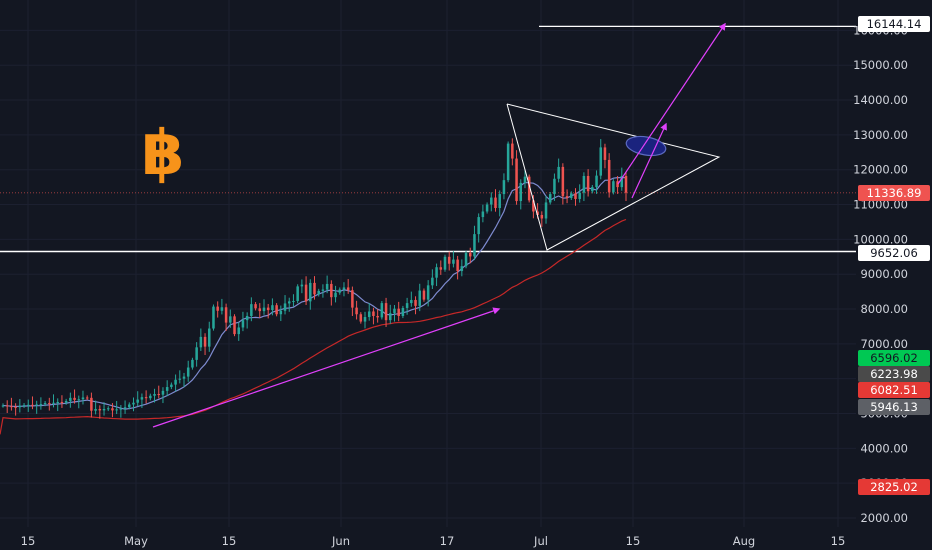 The image size is (932, 550). Describe the element at coordinates (671, 103) in the screenshot. I see `target-arrow` at that location.